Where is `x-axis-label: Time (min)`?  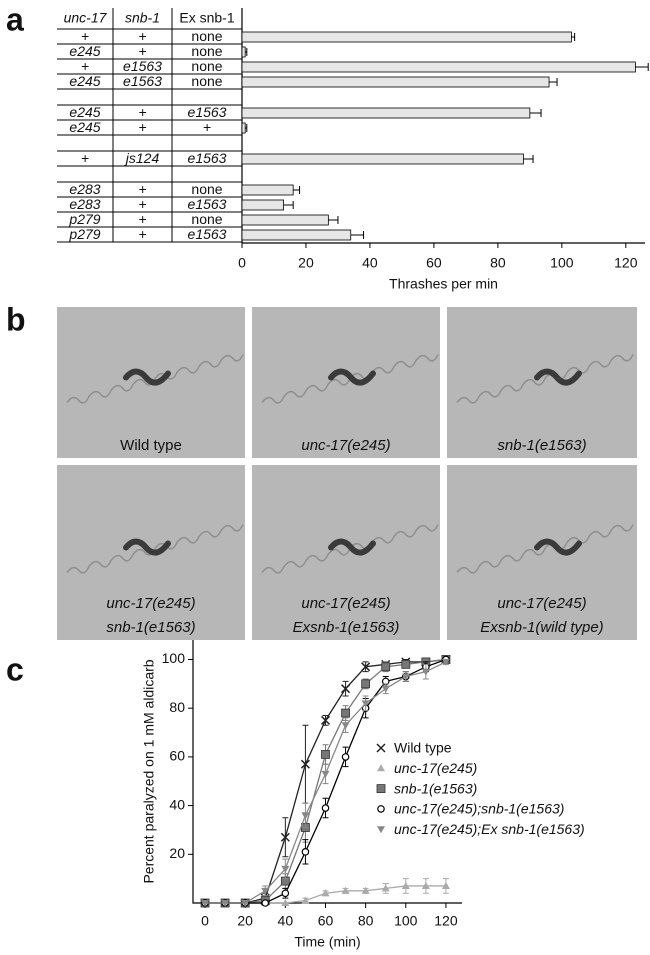
x-axis-label: Time (min) is located at coordinates (327, 942).